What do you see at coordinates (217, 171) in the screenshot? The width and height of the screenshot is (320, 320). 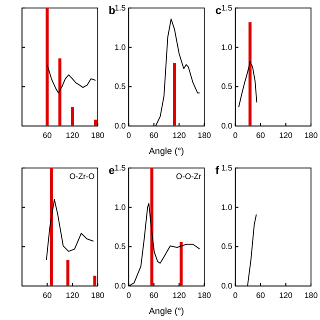 I see `chart-title: f` at bounding box center [217, 171].